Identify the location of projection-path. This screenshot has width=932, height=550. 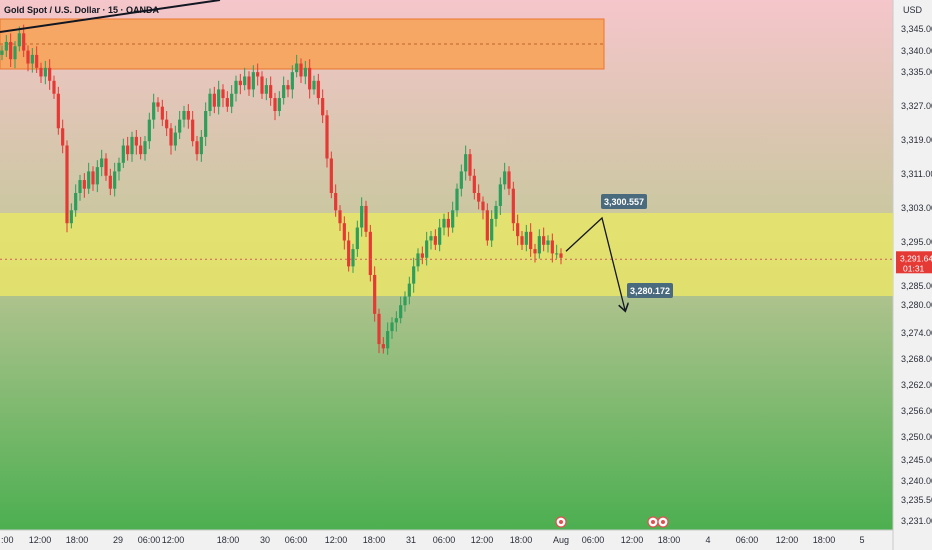
(595, 263).